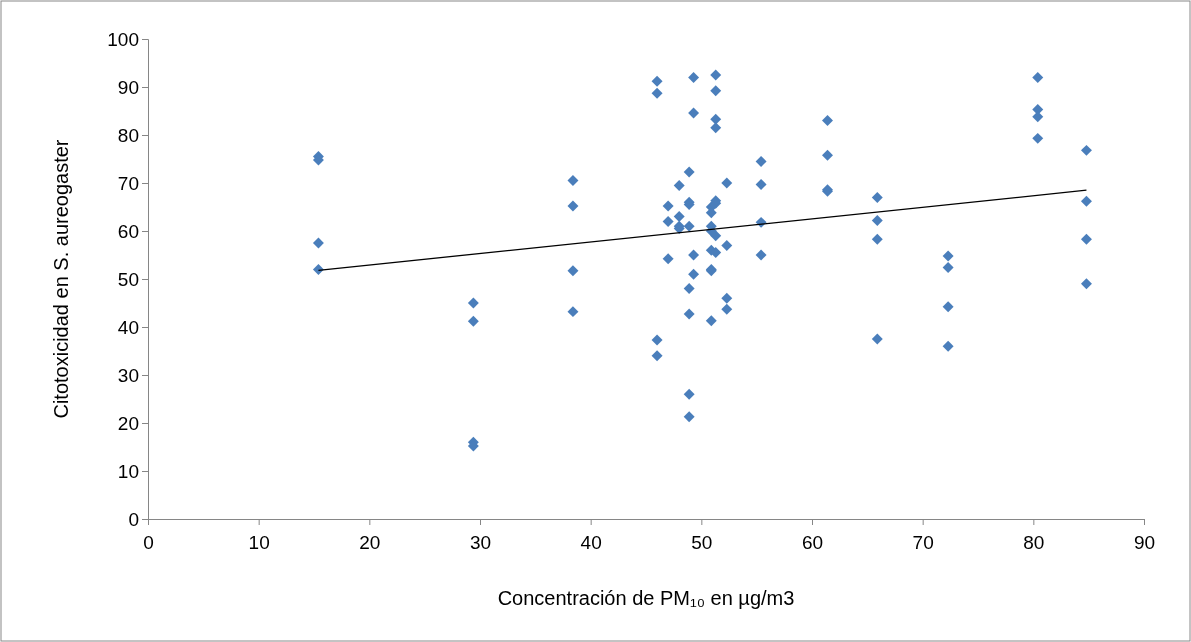 The height and width of the screenshot is (642, 1191). Describe the element at coordinates (123, 39) in the screenshot. I see `y-tick-label: 100` at that location.